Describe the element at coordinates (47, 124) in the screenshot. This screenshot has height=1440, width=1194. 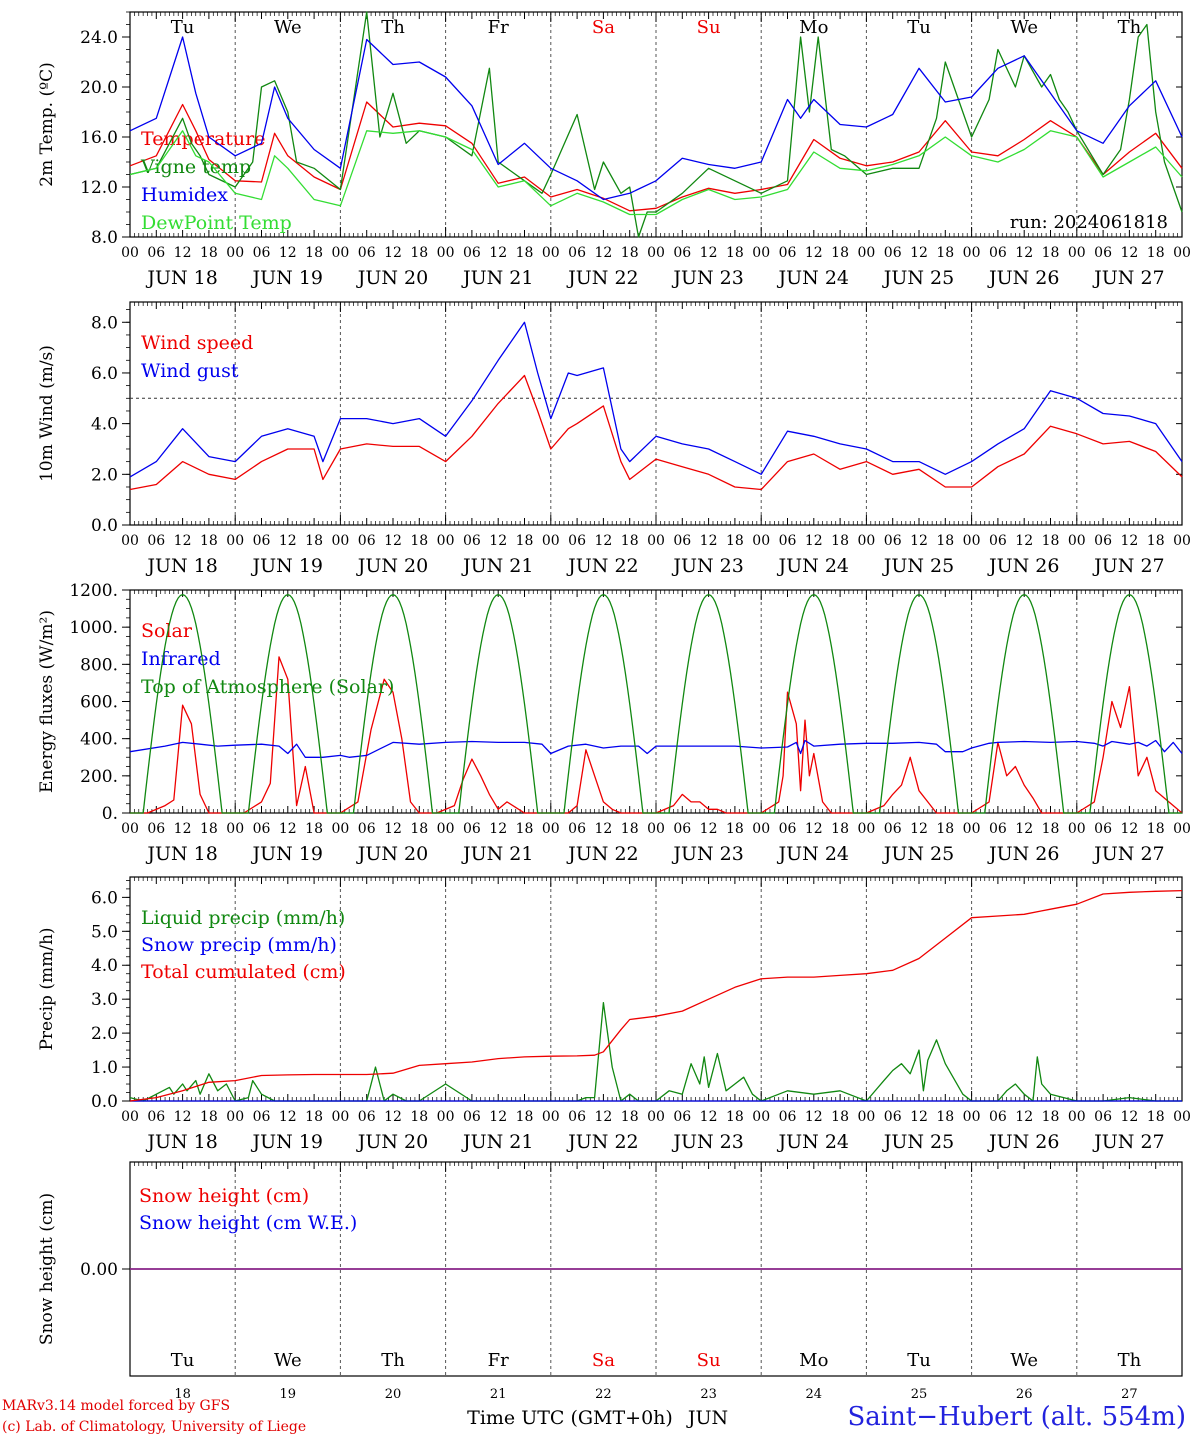
I see `y-axis-label: 2m Temp. (ºC)` at that location.